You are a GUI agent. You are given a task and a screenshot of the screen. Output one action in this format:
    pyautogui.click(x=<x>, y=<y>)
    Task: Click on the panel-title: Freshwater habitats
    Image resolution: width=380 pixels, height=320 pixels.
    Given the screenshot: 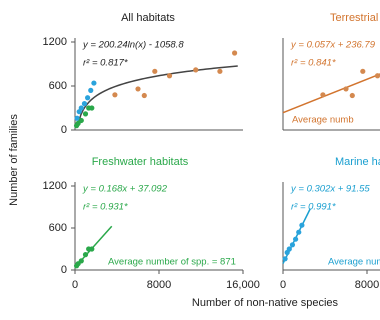 What is the action you would take?
    pyautogui.click(x=140, y=162)
    